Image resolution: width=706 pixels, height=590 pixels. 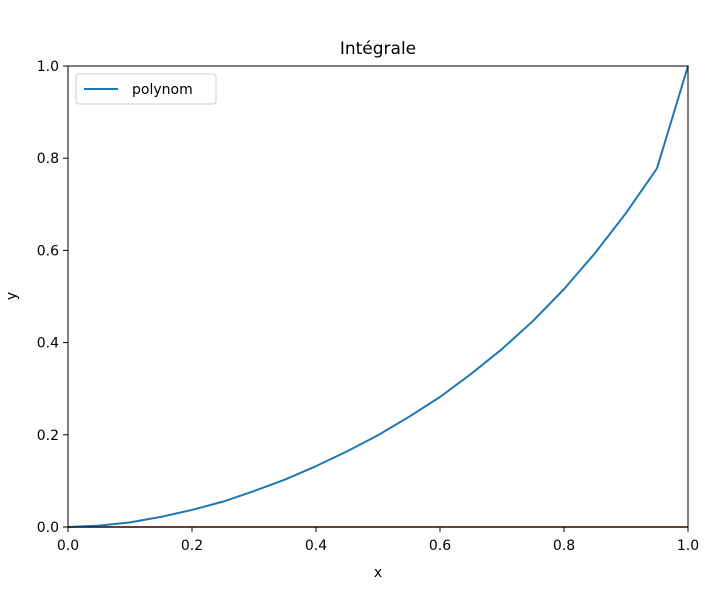 I want to click on x-tick-label: 0.0, so click(x=68, y=546).